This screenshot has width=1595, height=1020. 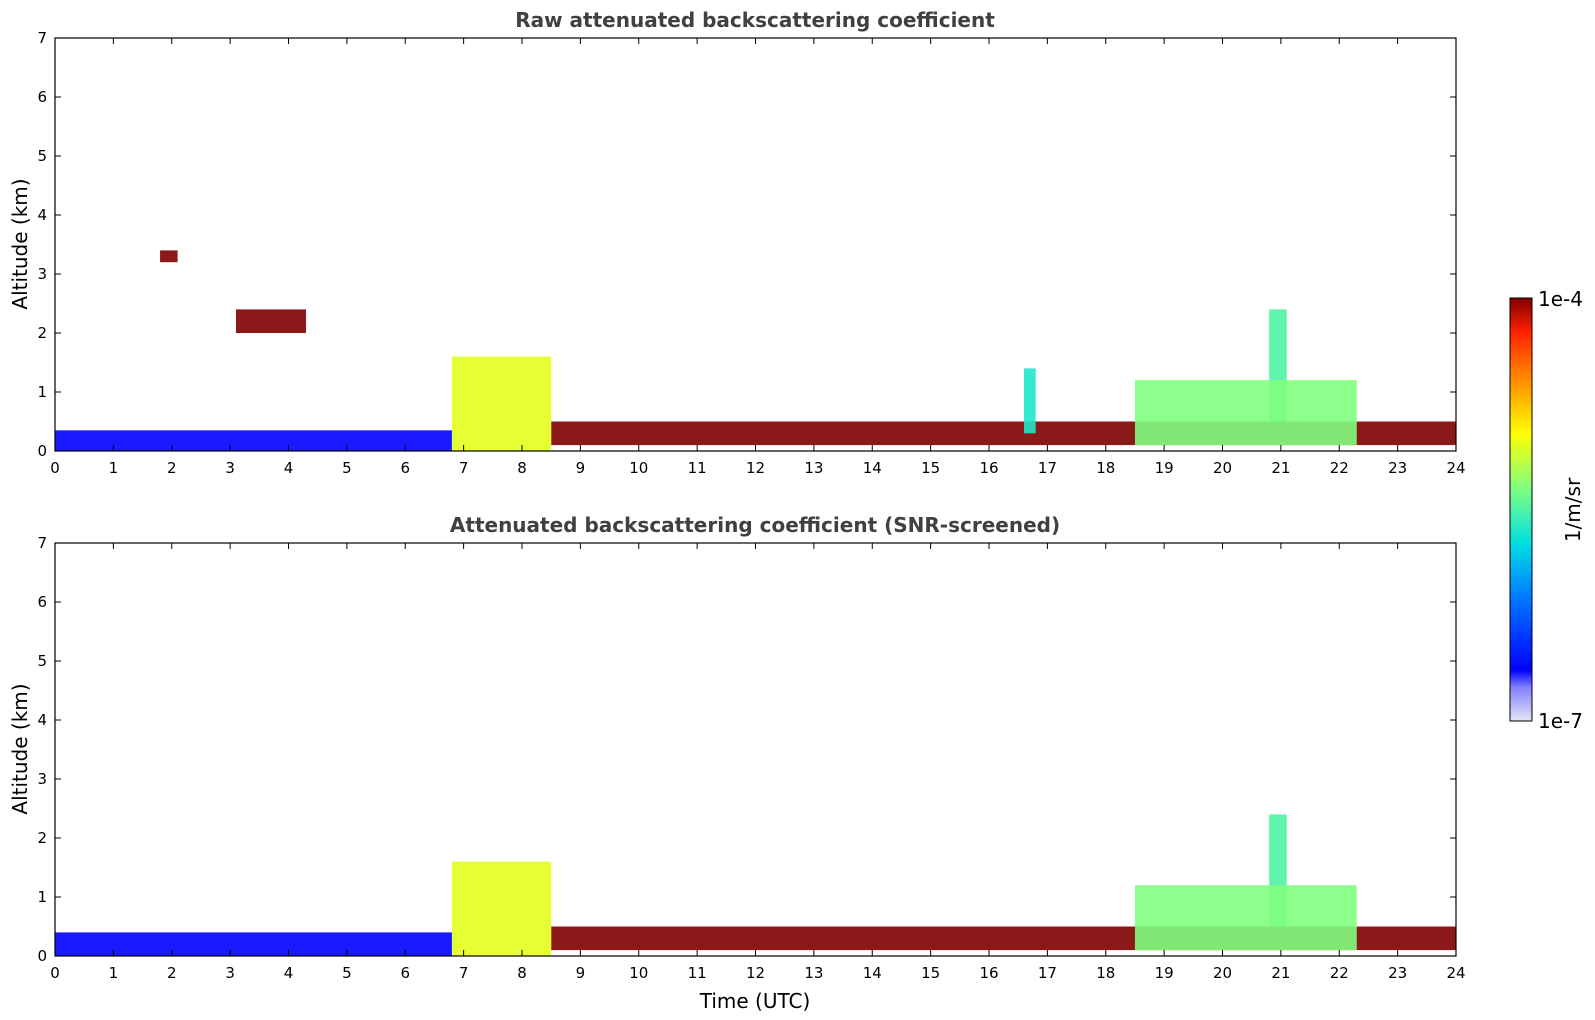 What do you see at coordinates (1560, 721) in the screenshot?
I see `colorbar-min-label: 1e-7` at bounding box center [1560, 721].